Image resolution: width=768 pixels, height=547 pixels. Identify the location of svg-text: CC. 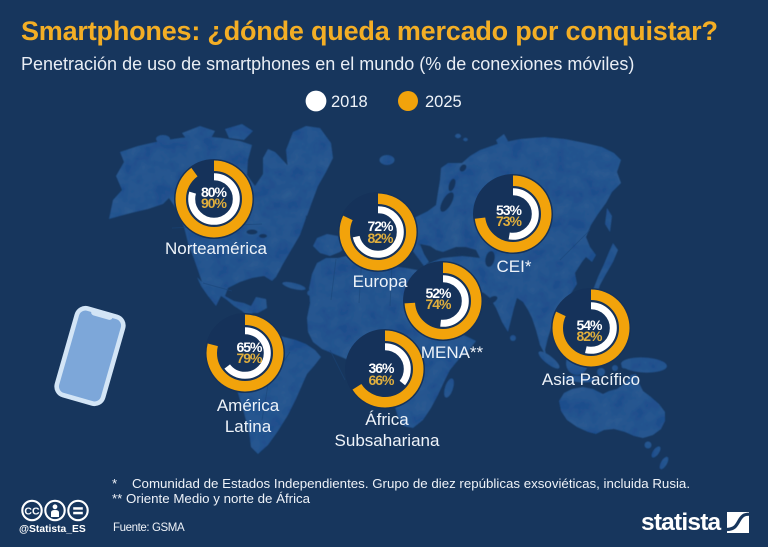
(32, 512).